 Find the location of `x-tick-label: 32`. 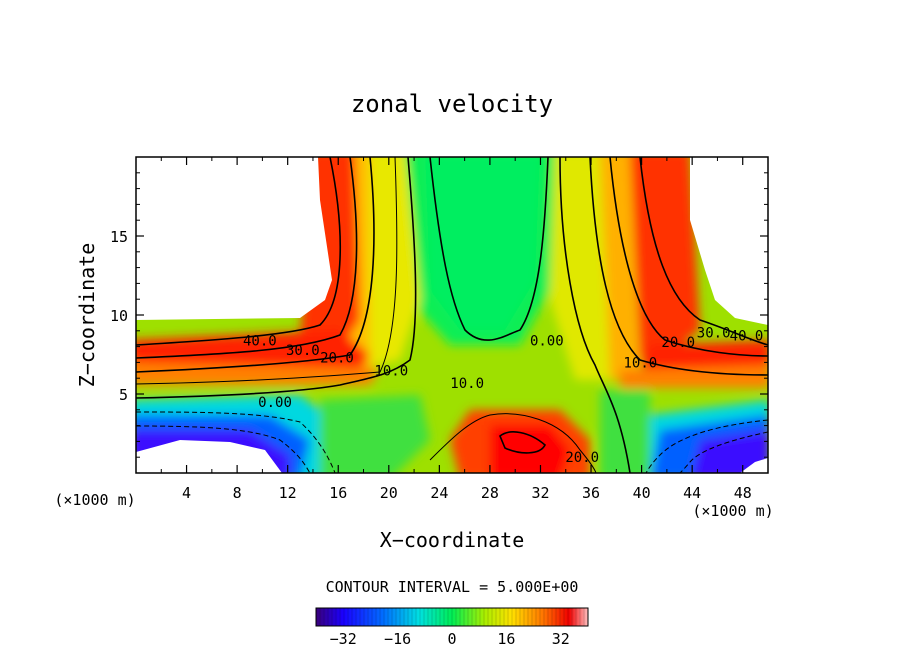

x-tick-label: 32 is located at coordinates (540, 493).